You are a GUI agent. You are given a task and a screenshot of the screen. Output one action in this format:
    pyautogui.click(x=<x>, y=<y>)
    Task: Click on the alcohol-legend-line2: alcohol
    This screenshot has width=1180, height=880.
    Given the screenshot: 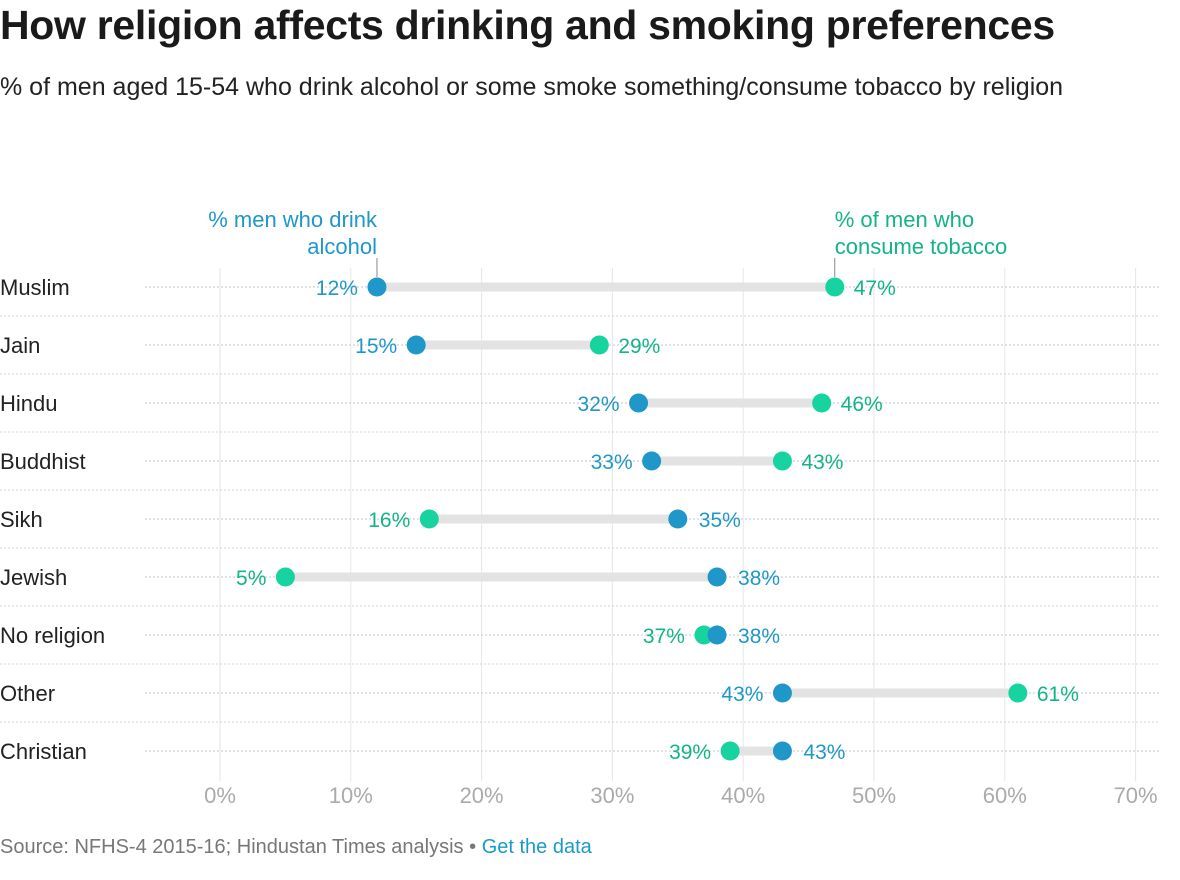 What is the action you would take?
    pyautogui.click(x=342, y=246)
    